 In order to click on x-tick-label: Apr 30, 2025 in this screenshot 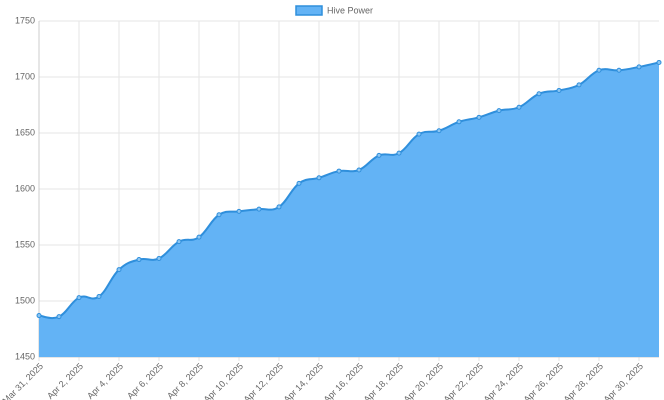, I will do `click(624, 380)`.